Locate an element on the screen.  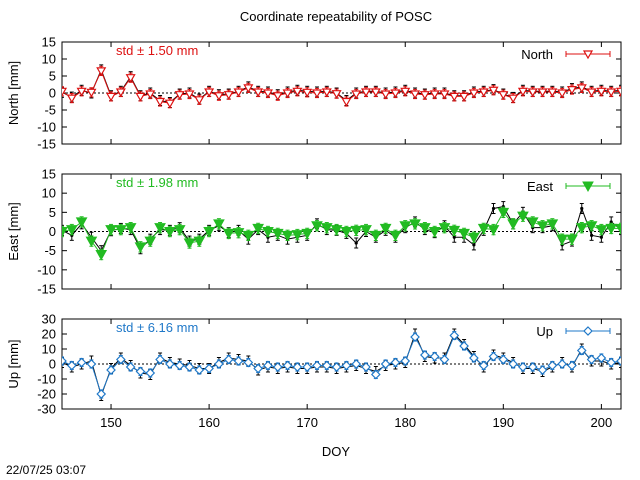
y-tick-label: 20 is located at coordinates (49, 334).